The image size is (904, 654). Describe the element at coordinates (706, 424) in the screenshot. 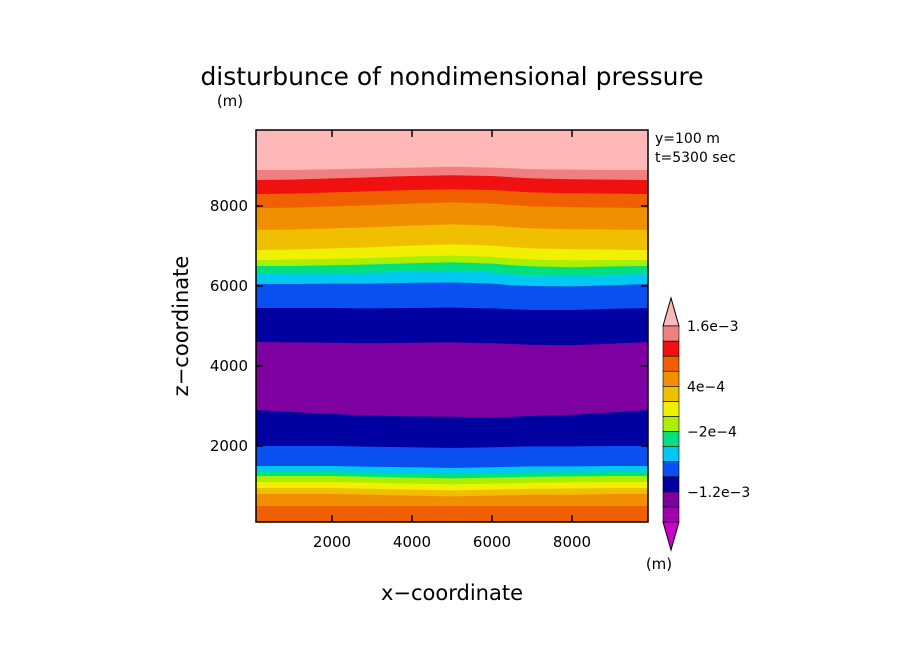

I see `colorbar: 1.6e−3 4e−4 −2e−4 −1.2e−3` at that location.